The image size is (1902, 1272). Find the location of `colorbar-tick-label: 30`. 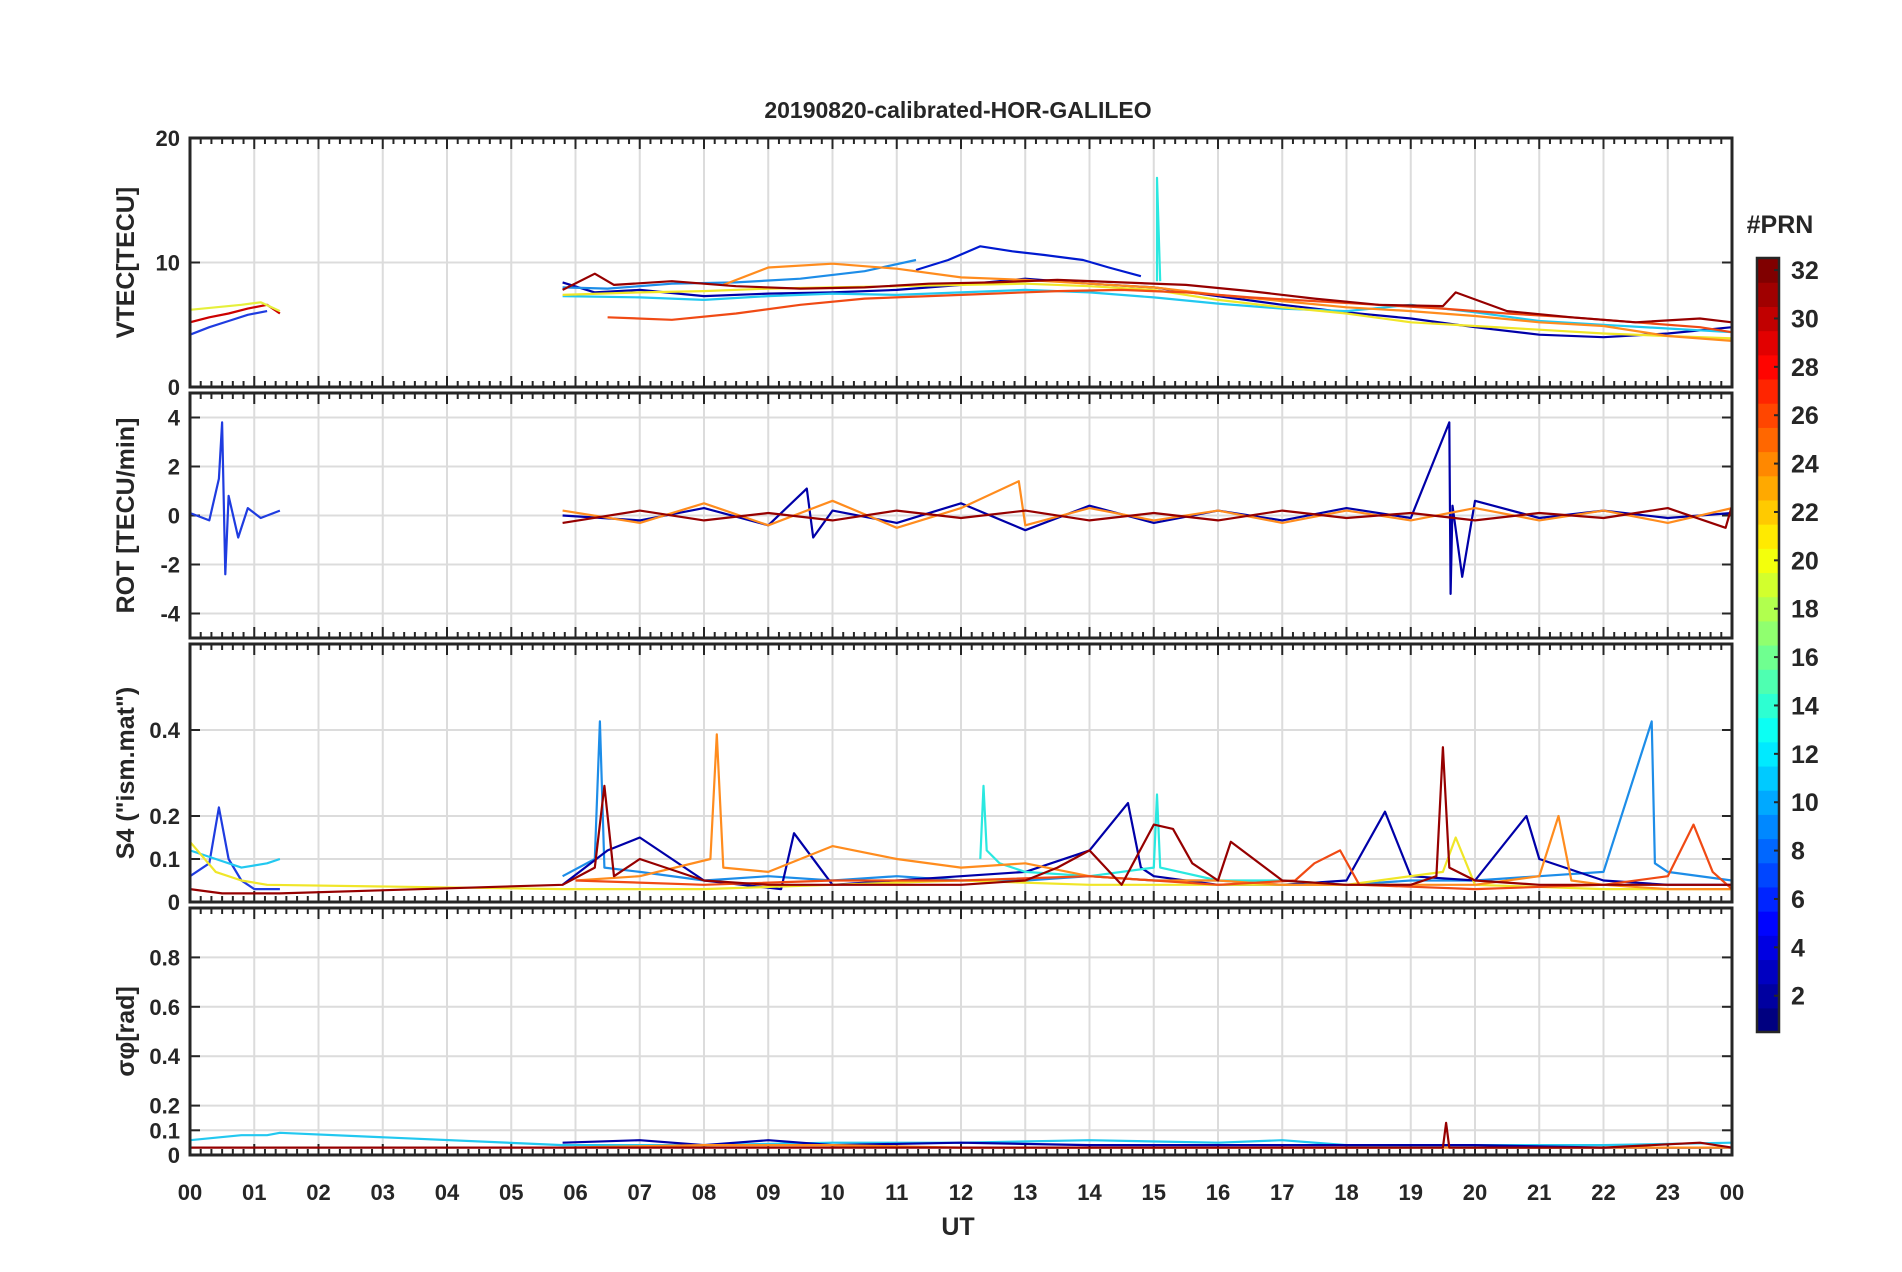

colorbar-tick-label: 30 is located at coordinates (1805, 319).